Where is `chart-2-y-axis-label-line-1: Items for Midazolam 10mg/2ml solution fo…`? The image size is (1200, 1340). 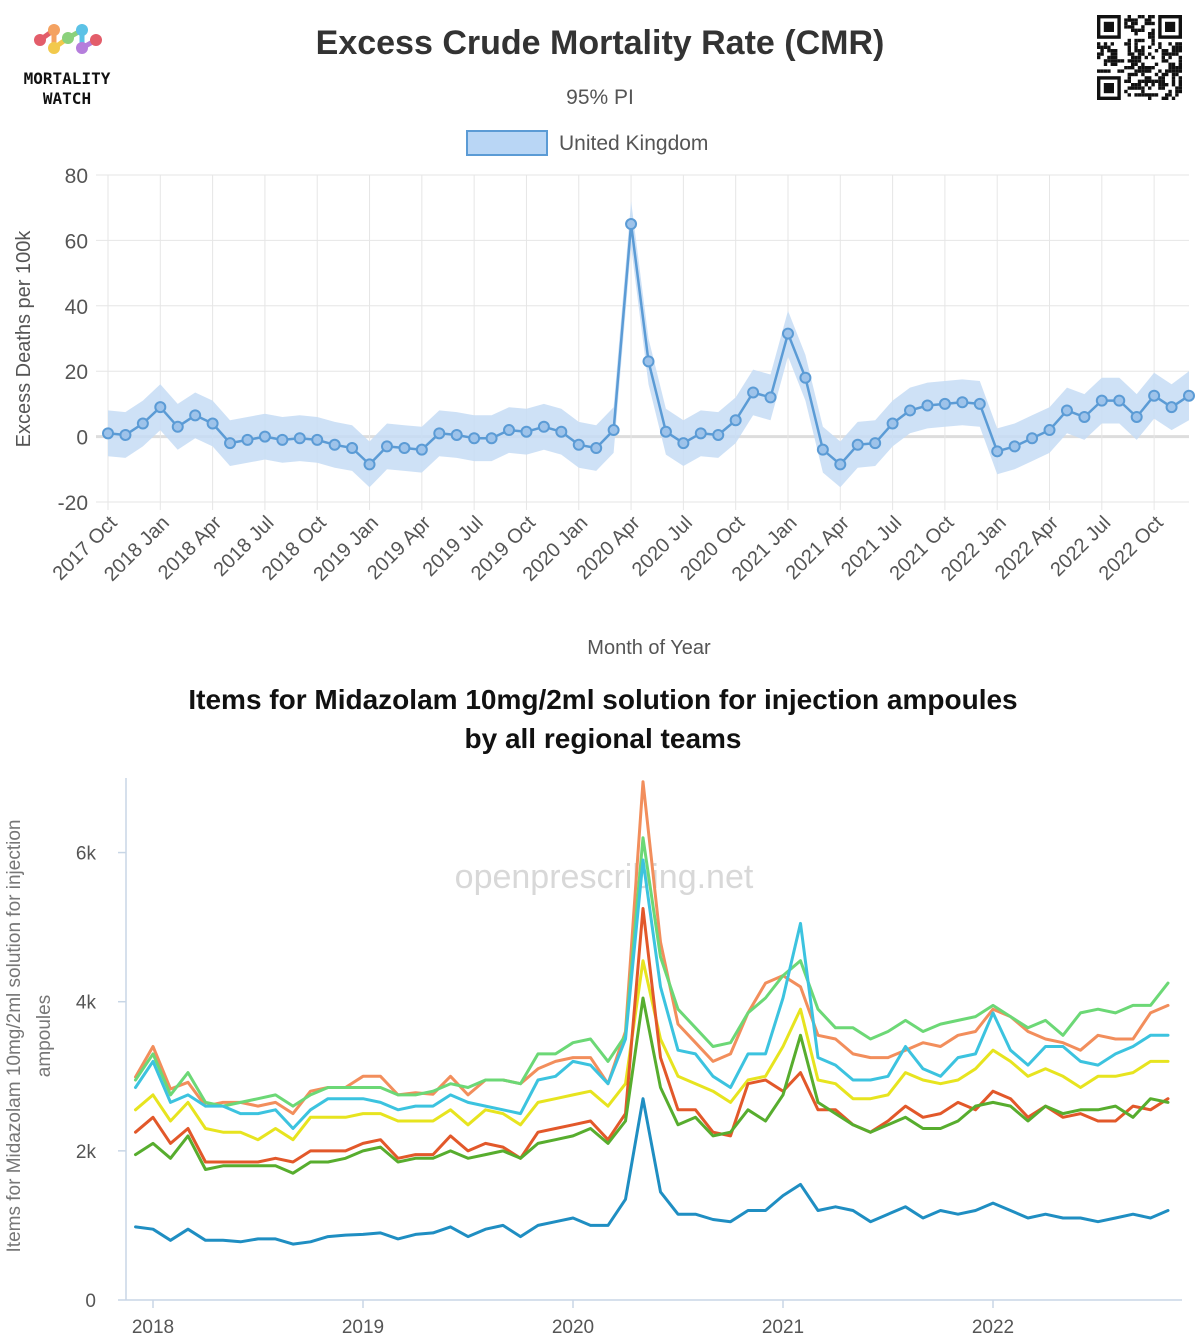 chart-2-y-axis-label-line-1: Items for Midazolam 10mg/2ml solution fo… is located at coordinates (14, 1036).